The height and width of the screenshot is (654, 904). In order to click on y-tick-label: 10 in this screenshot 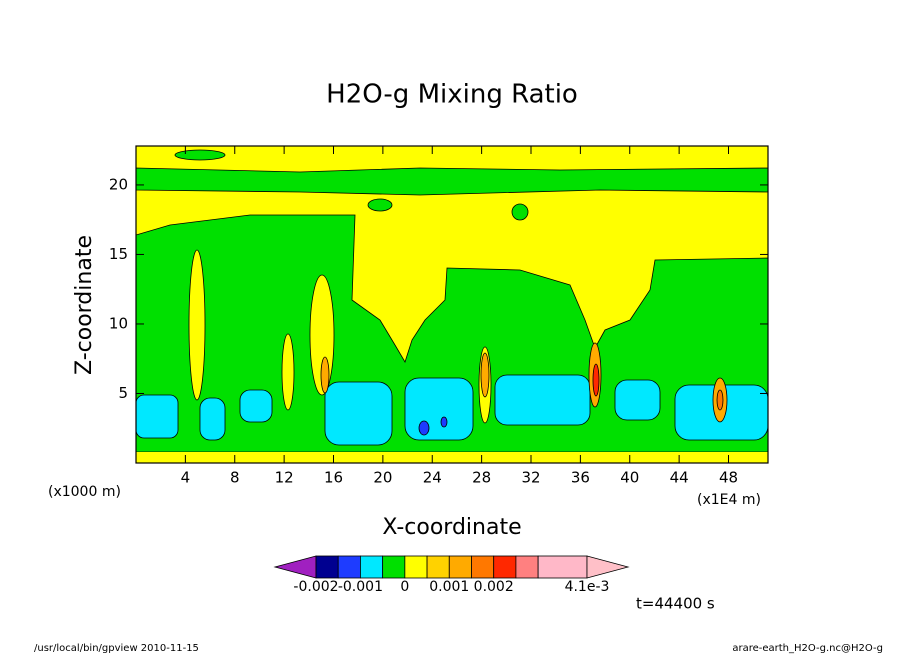, I will do `click(118, 323)`.